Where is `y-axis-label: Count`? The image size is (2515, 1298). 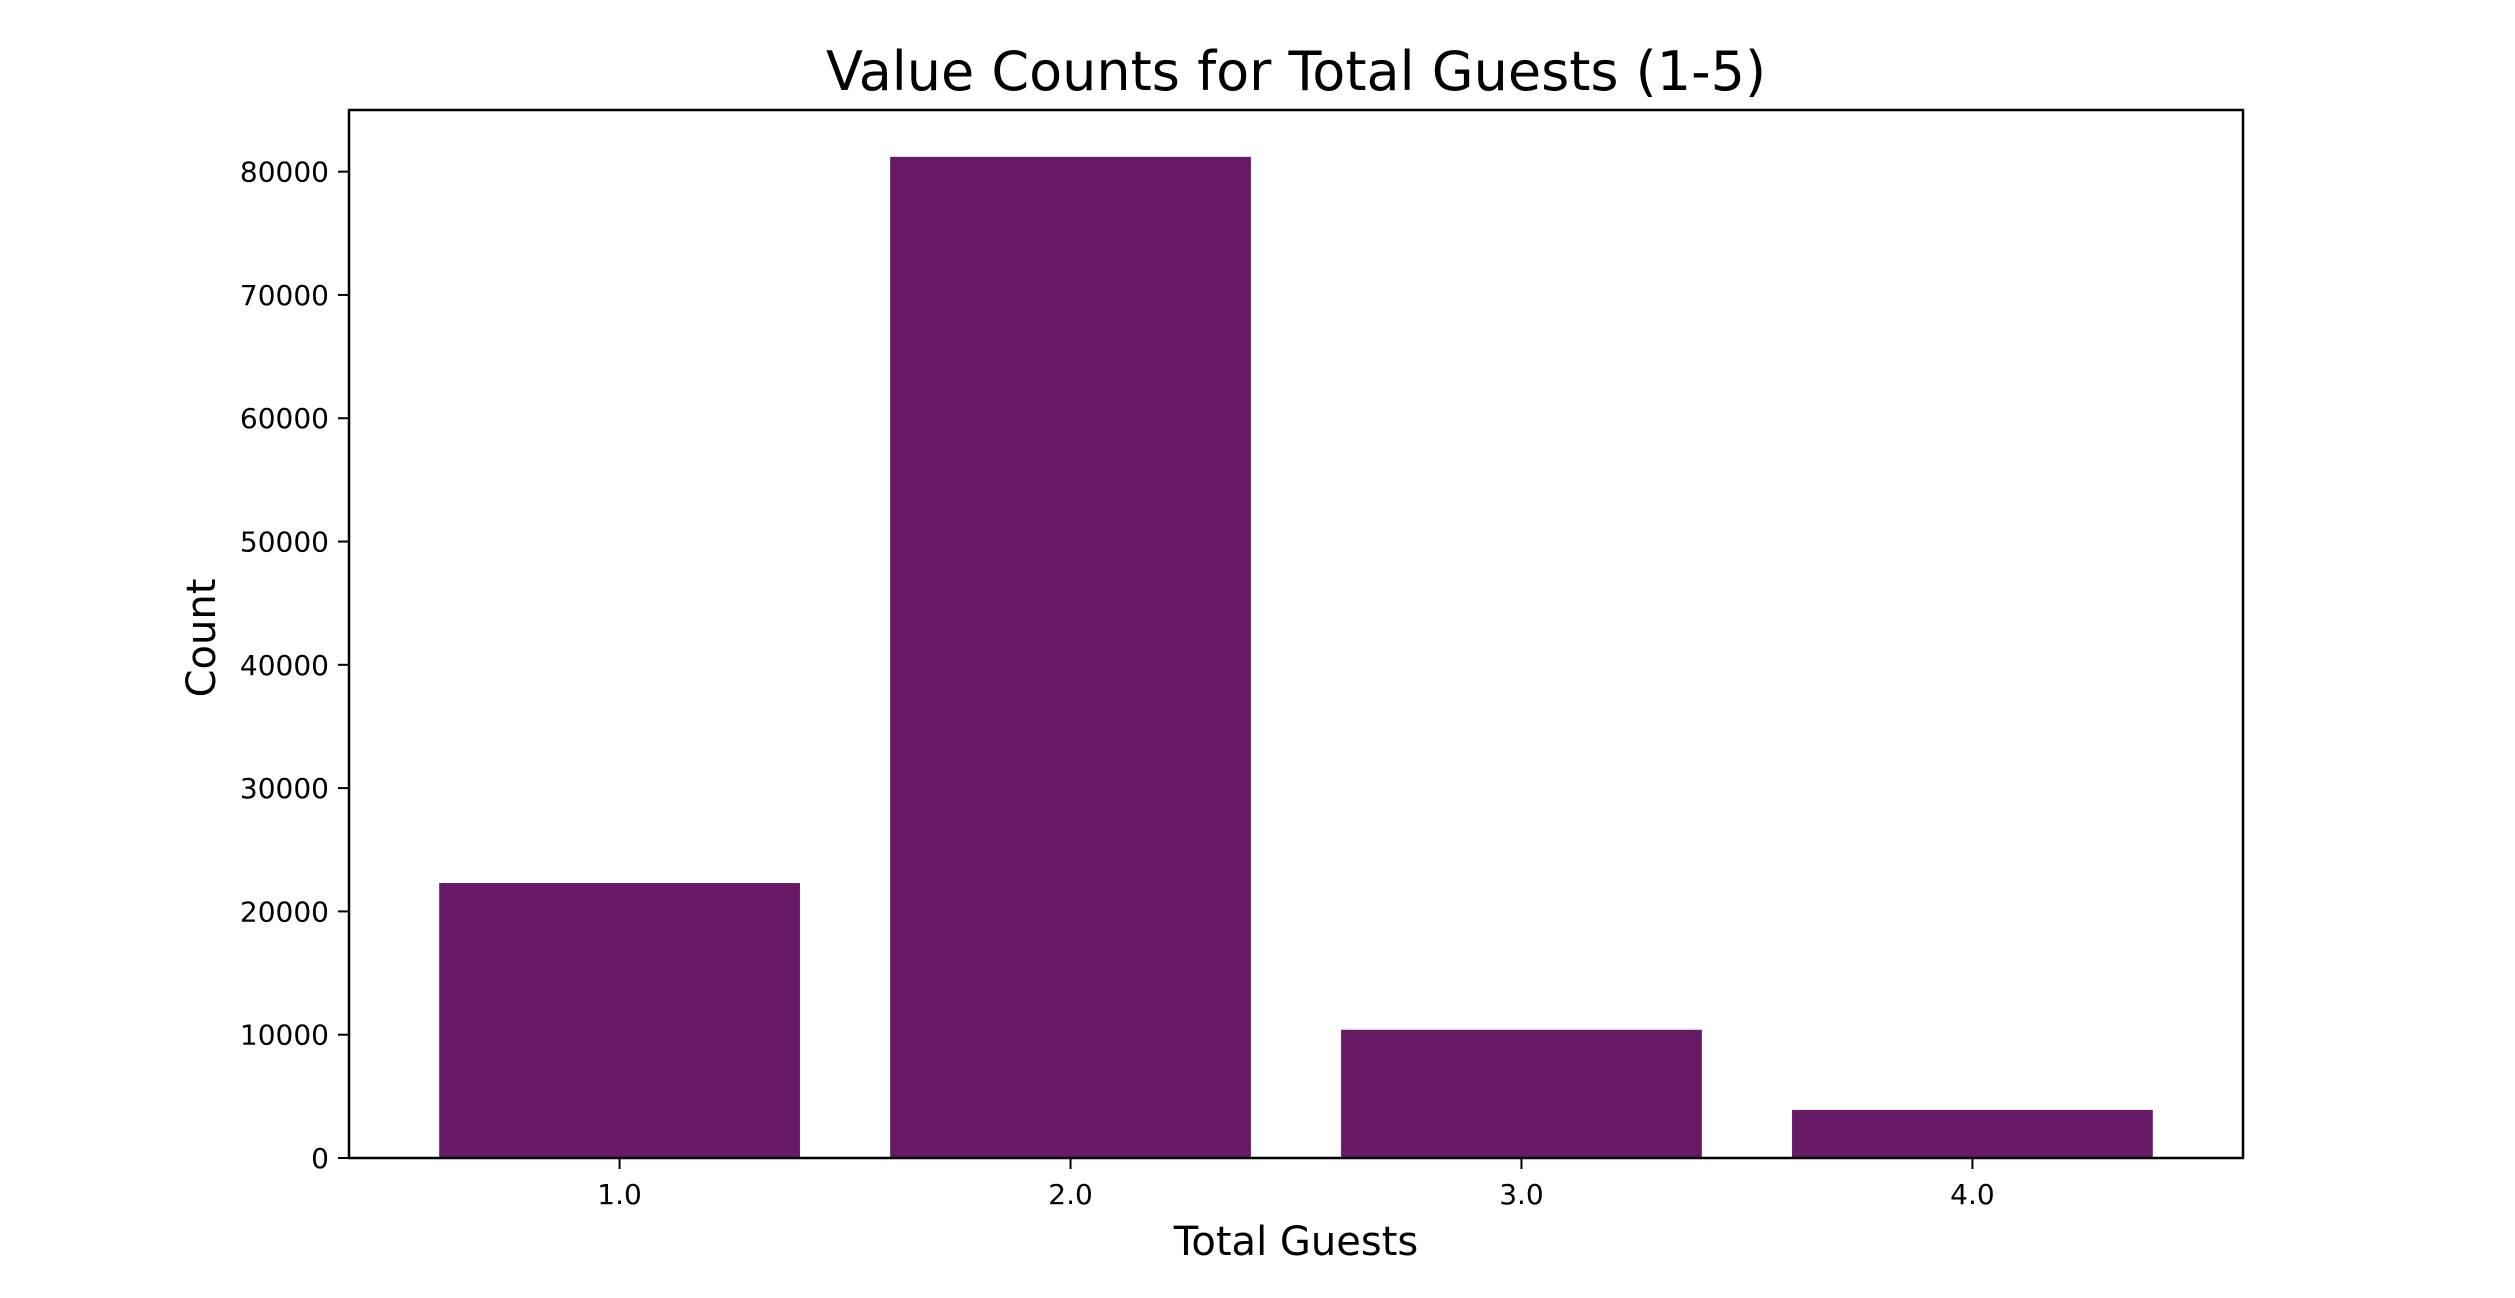
y-axis-label: Count is located at coordinates (202, 638).